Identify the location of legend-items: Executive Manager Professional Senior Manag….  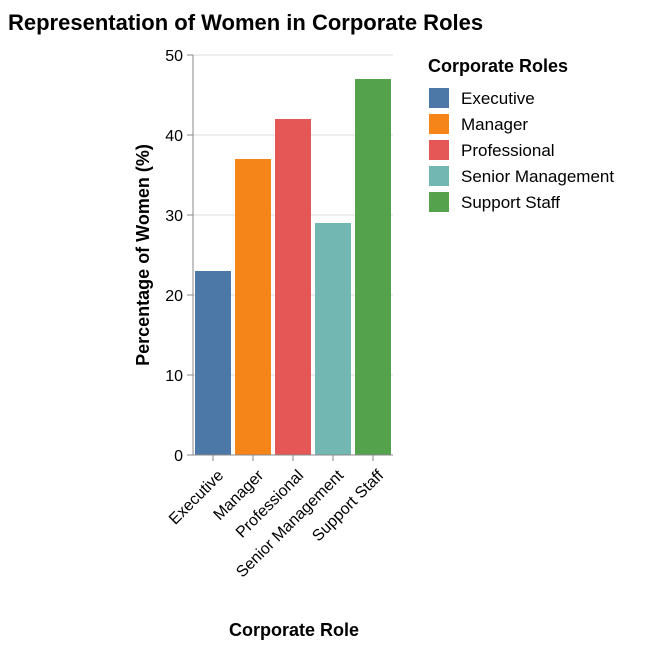
(521, 150).